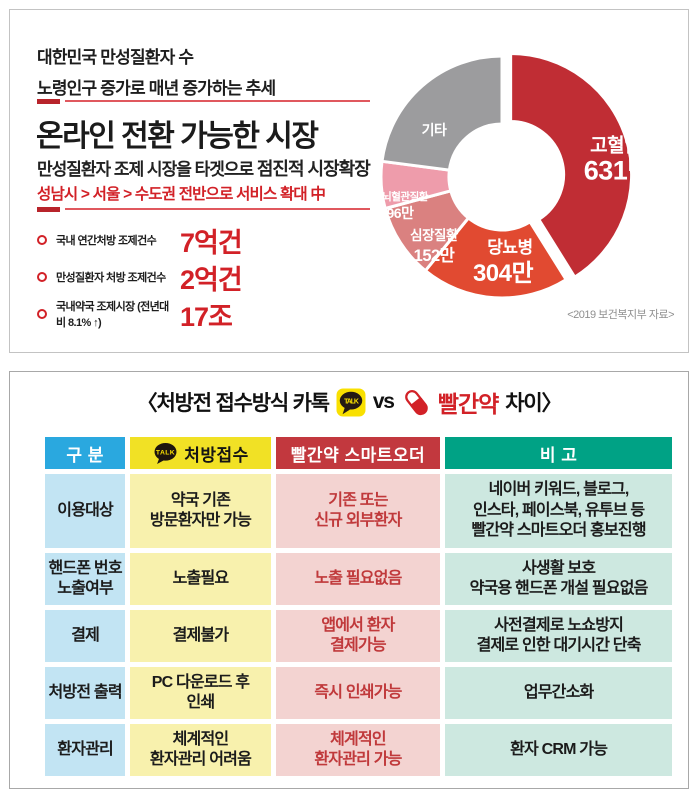 Image resolution: width=699 pixels, height=796 pixels. What do you see at coordinates (434, 130) in the screenshot?
I see `slice-label: 기타` at bounding box center [434, 130].